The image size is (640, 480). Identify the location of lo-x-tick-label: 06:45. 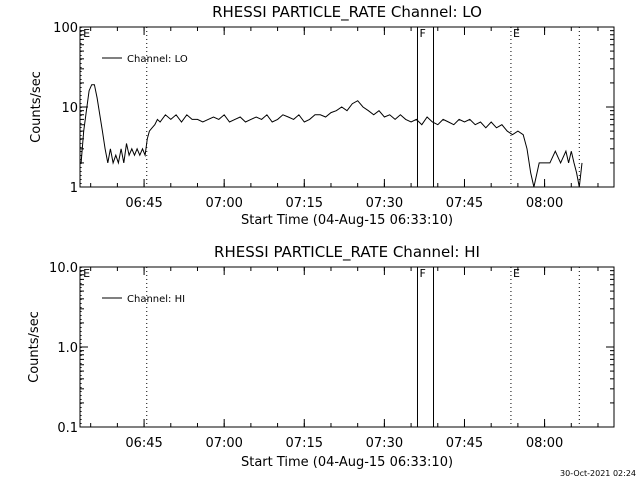
(143, 203).